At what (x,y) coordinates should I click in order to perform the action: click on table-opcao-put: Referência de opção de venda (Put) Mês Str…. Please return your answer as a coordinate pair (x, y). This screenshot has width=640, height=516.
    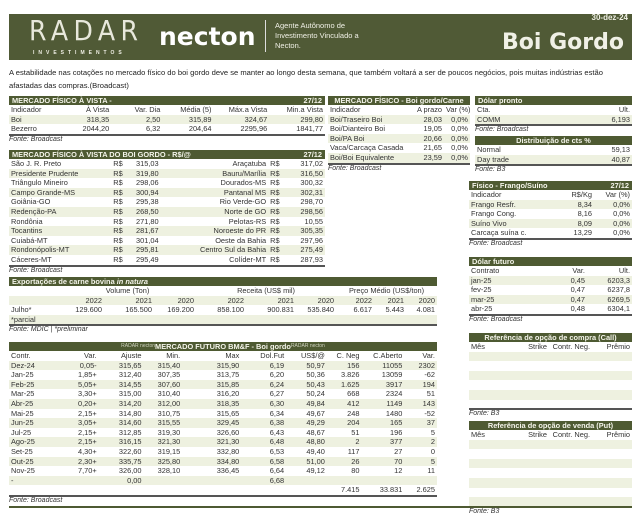
    Looking at the image, I should click on (550, 468).